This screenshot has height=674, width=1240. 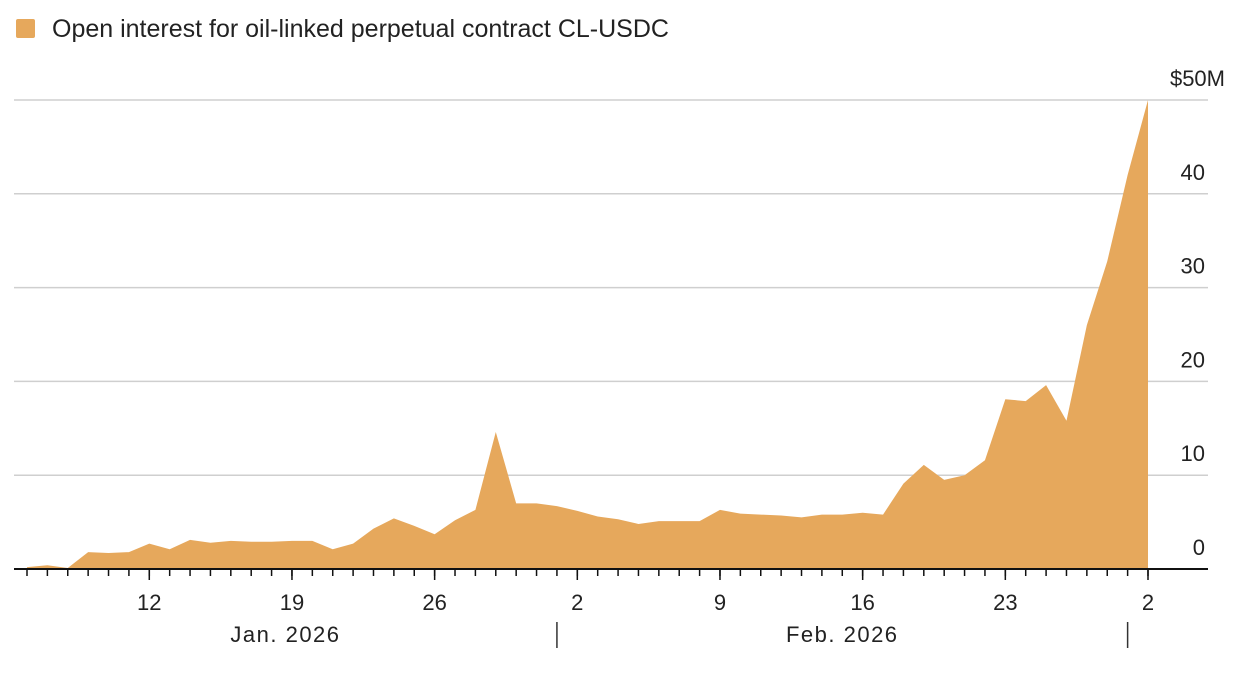 I want to click on month-label: Feb. 2026, so click(x=842, y=634).